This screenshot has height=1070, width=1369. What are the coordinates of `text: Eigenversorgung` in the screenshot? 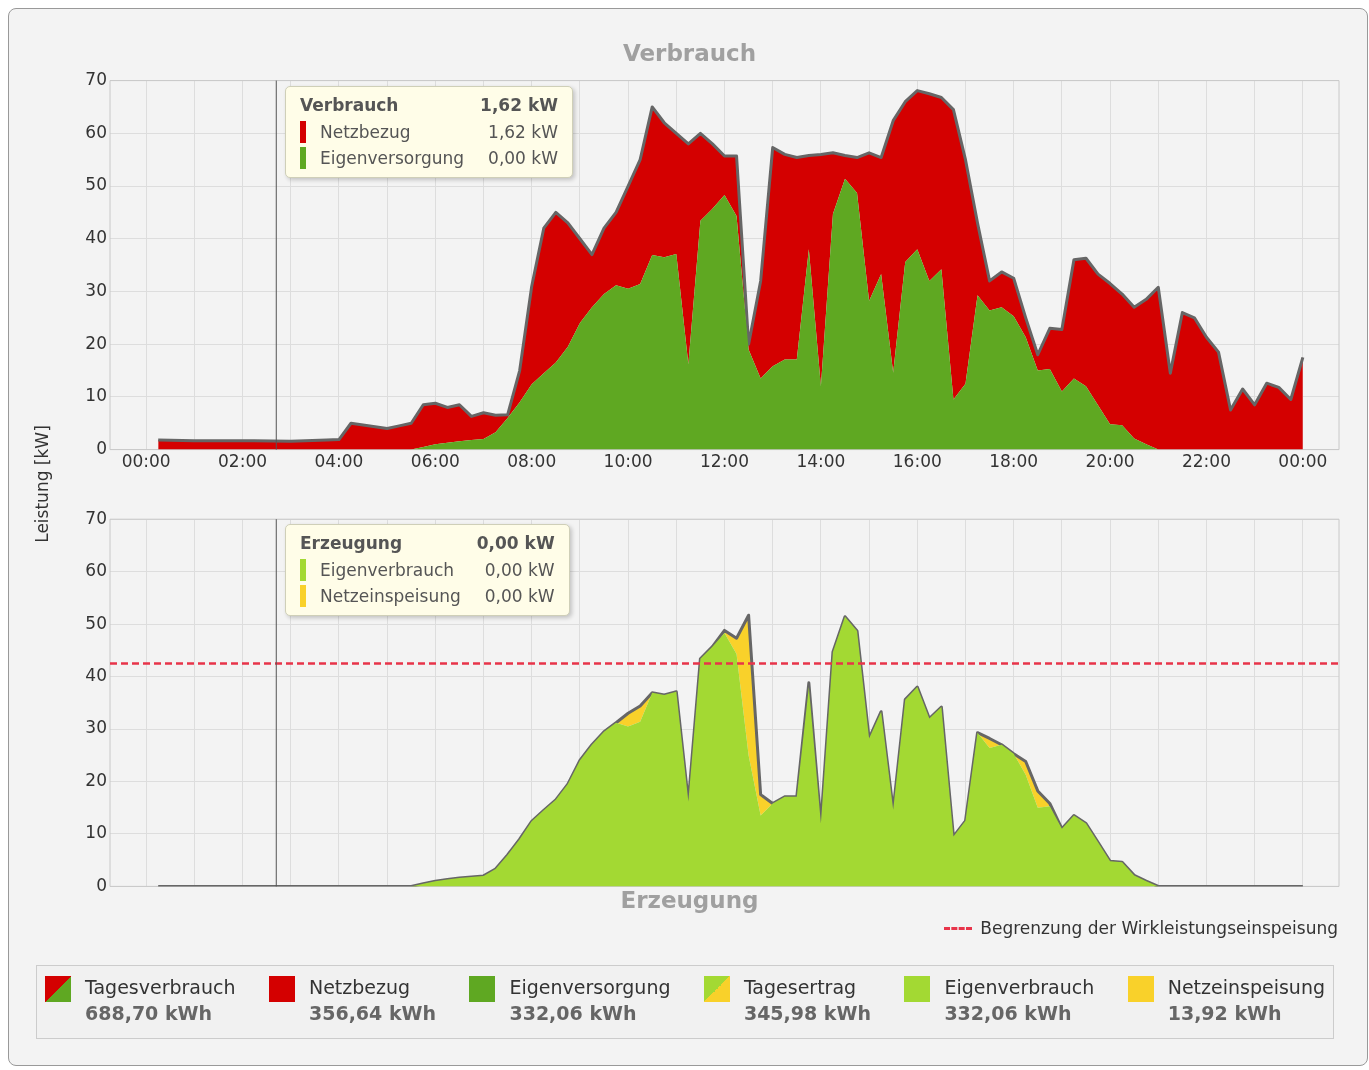 It's located at (590, 987).